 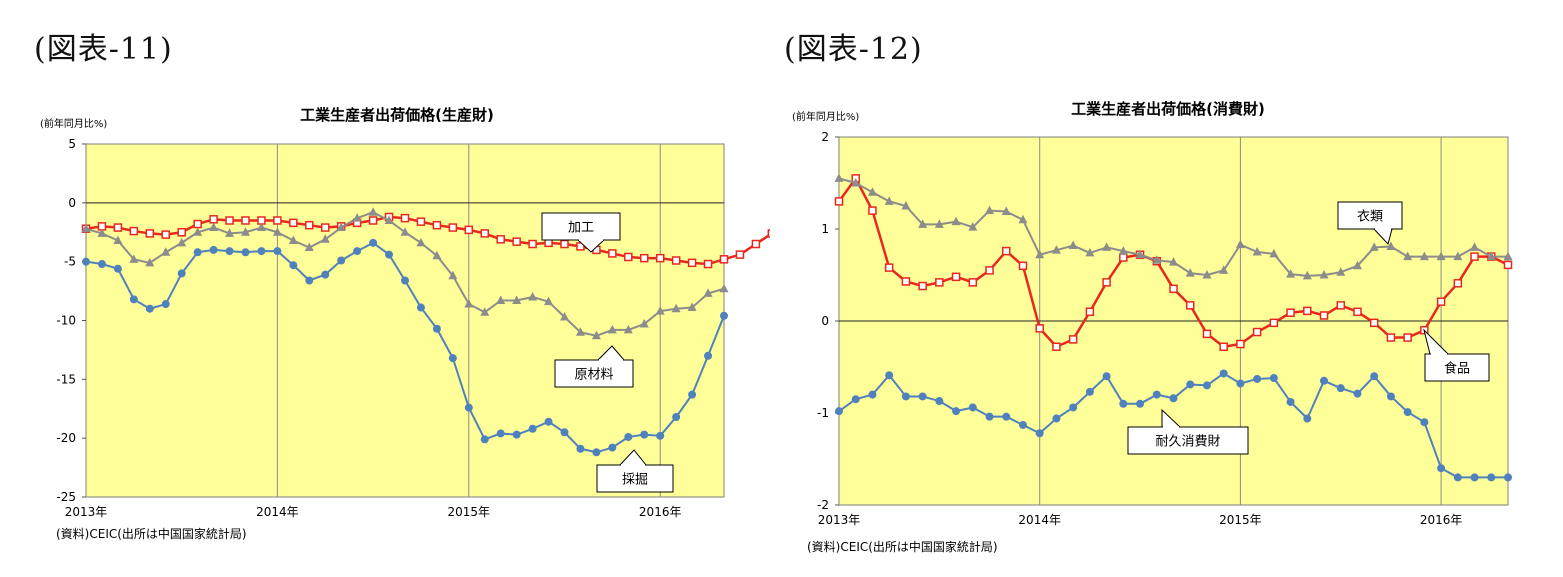 What do you see at coordinates (1240, 520) in the screenshot?
I see `x-tick-label: 2015年` at bounding box center [1240, 520].